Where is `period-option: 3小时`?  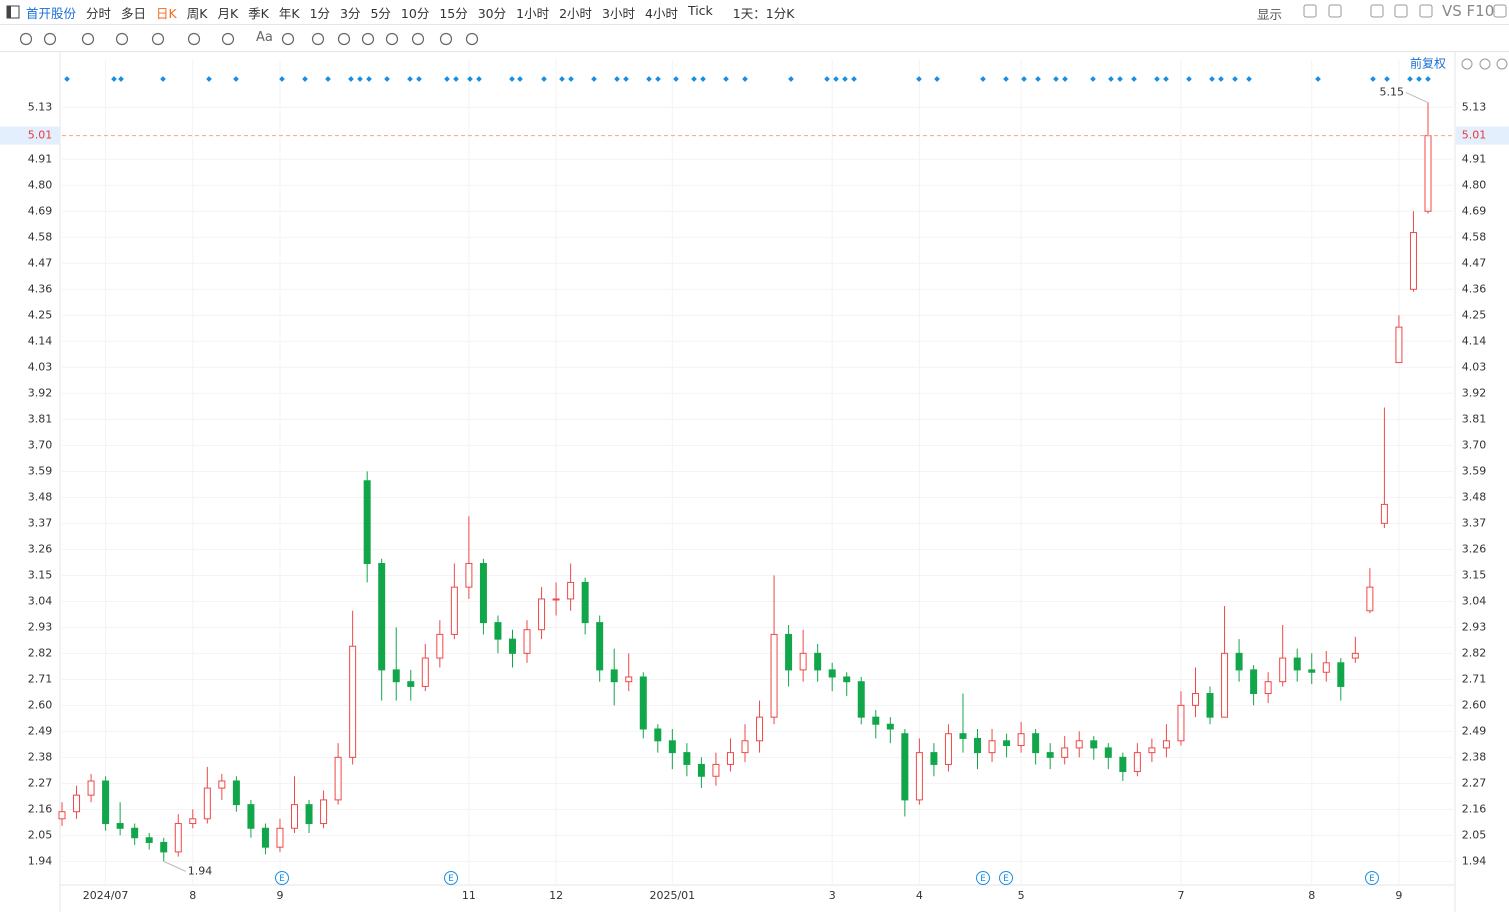 period-option: 3小时 is located at coordinates (618, 13).